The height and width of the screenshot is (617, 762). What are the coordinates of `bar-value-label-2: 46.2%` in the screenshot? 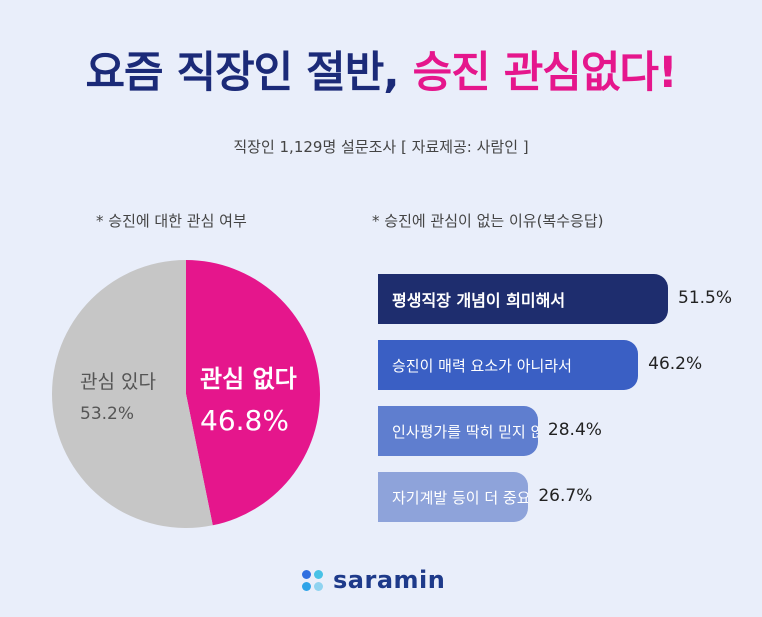 It's located at (675, 364).